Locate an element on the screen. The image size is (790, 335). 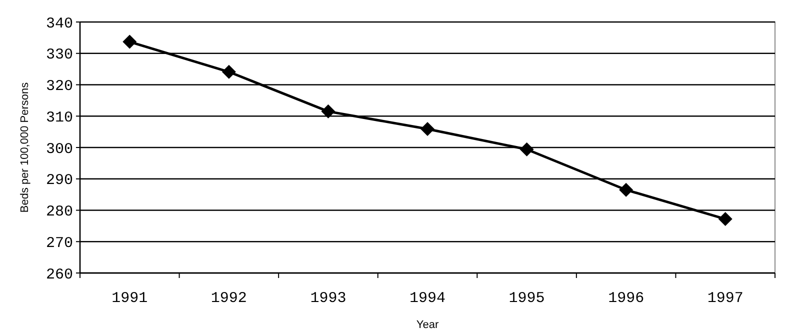
x-tick-label: 1996 is located at coordinates (626, 298).